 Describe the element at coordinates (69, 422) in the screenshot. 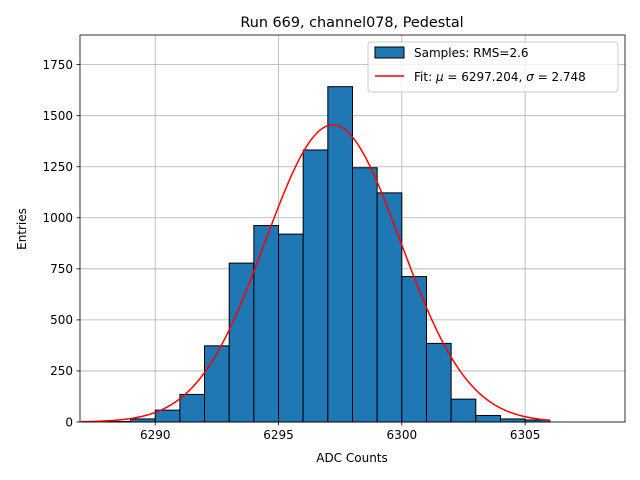

I see `y-tick-label: 0` at that location.